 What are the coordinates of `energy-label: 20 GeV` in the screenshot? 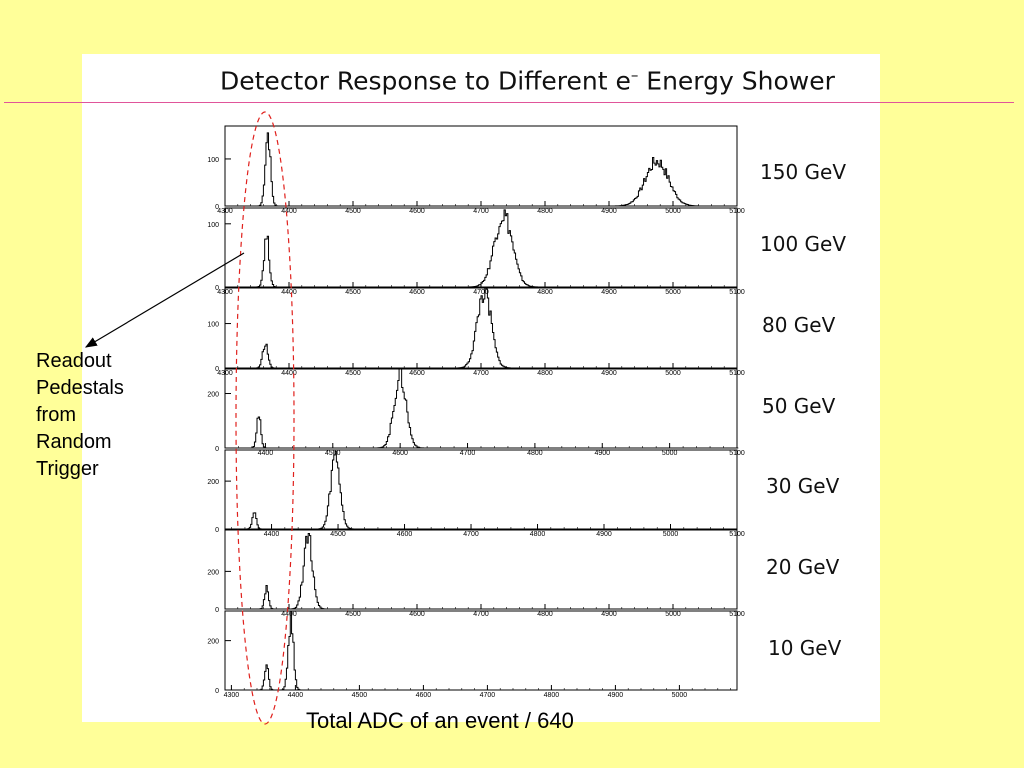 It's located at (803, 567).